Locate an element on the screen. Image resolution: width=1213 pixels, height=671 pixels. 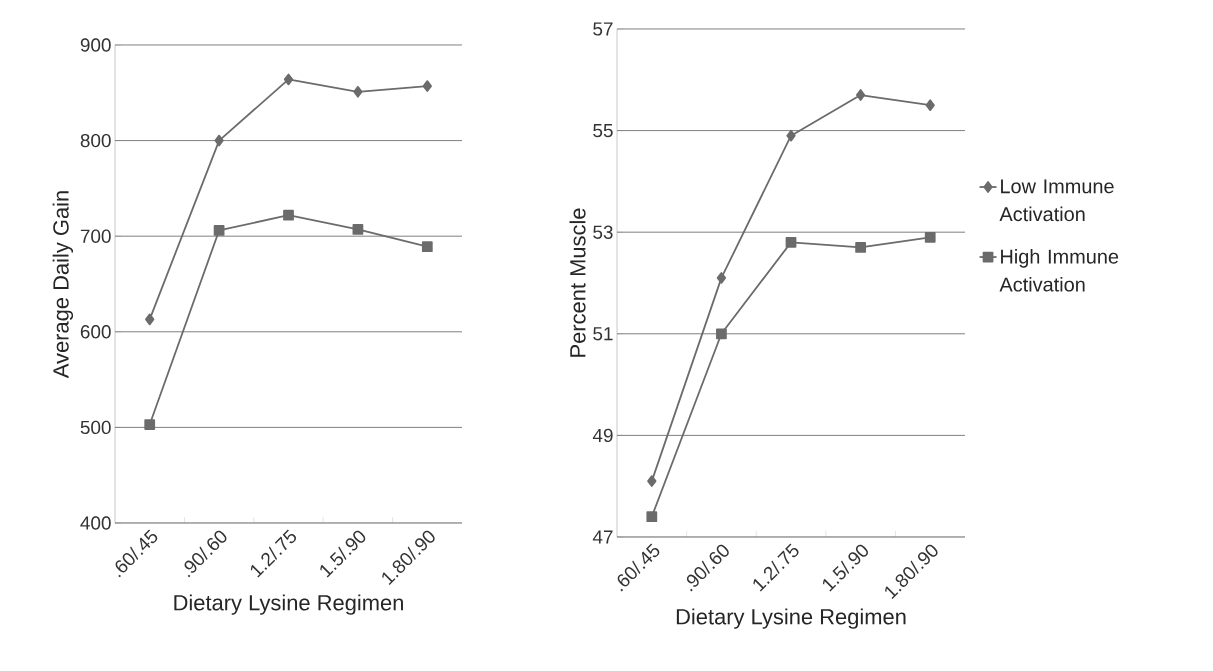
y-tick-label: 900 is located at coordinates (95, 45).